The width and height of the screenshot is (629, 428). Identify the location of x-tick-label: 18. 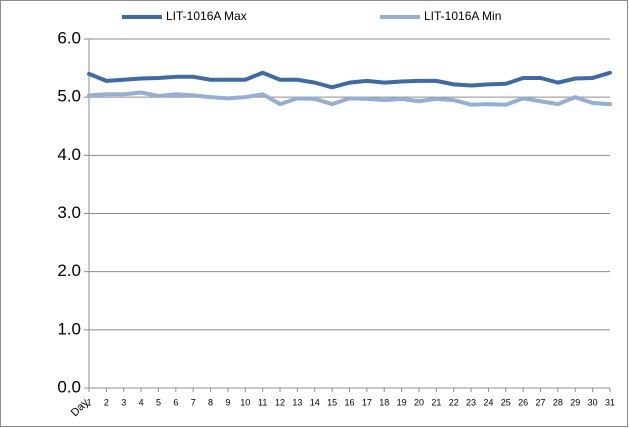
(384, 402).